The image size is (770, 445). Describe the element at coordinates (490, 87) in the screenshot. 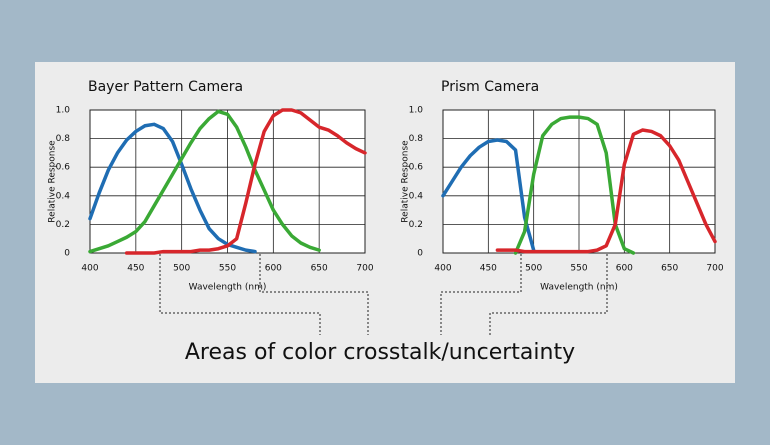

I see `chart-title: Prism Camera` at that location.